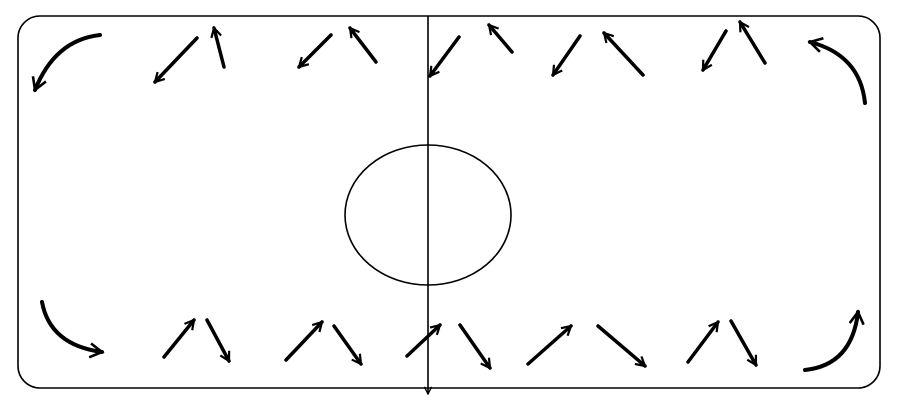 This screenshot has height=400, width=900. Describe the element at coordinates (220, 48) in the screenshot. I see `arrow-up-icon` at that location.